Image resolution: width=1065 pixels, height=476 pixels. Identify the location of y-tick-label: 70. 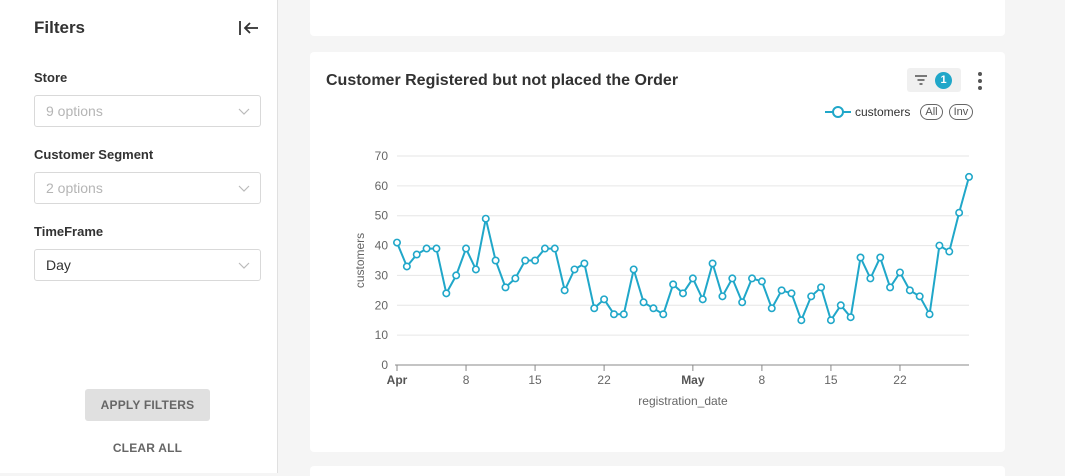
(382, 156).